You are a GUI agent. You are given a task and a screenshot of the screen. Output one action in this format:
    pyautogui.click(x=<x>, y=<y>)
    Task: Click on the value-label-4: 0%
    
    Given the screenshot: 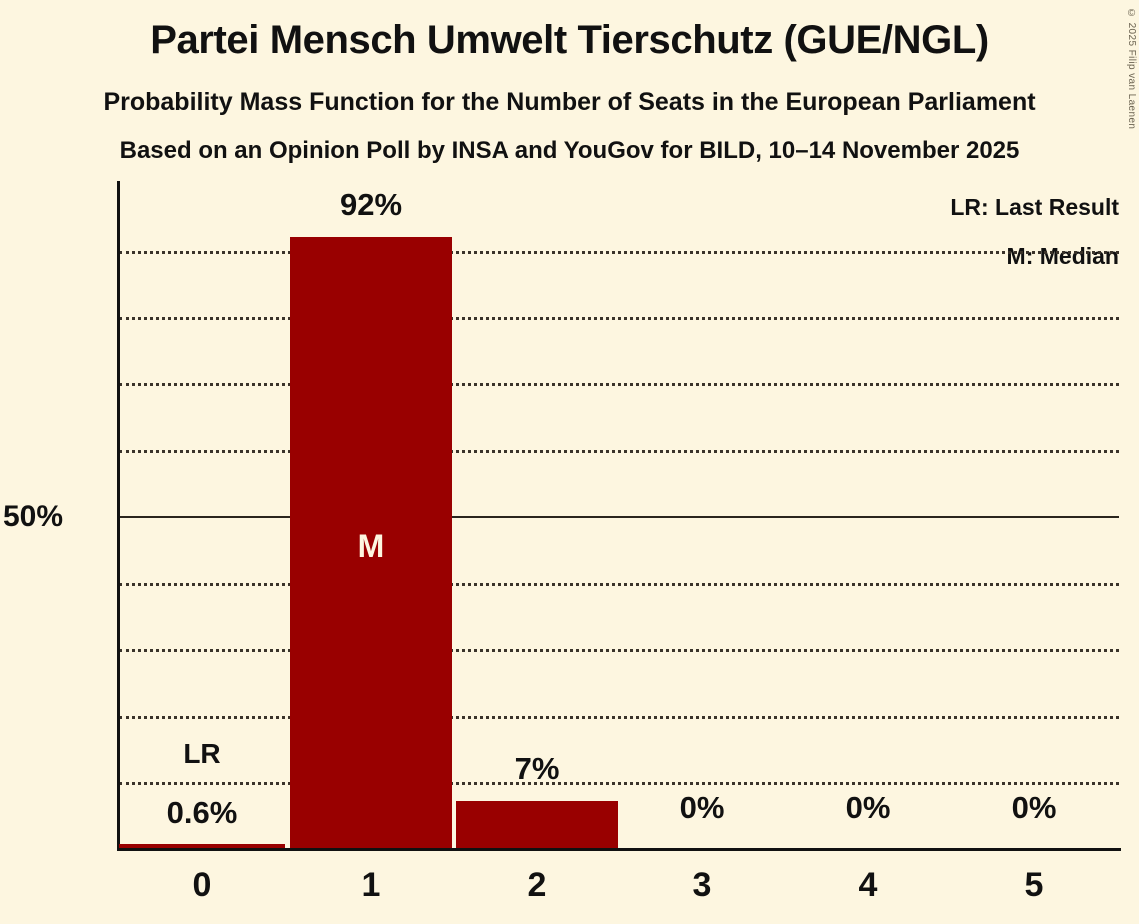 What is the action you would take?
    pyautogui.click(x=868, y=807)
    